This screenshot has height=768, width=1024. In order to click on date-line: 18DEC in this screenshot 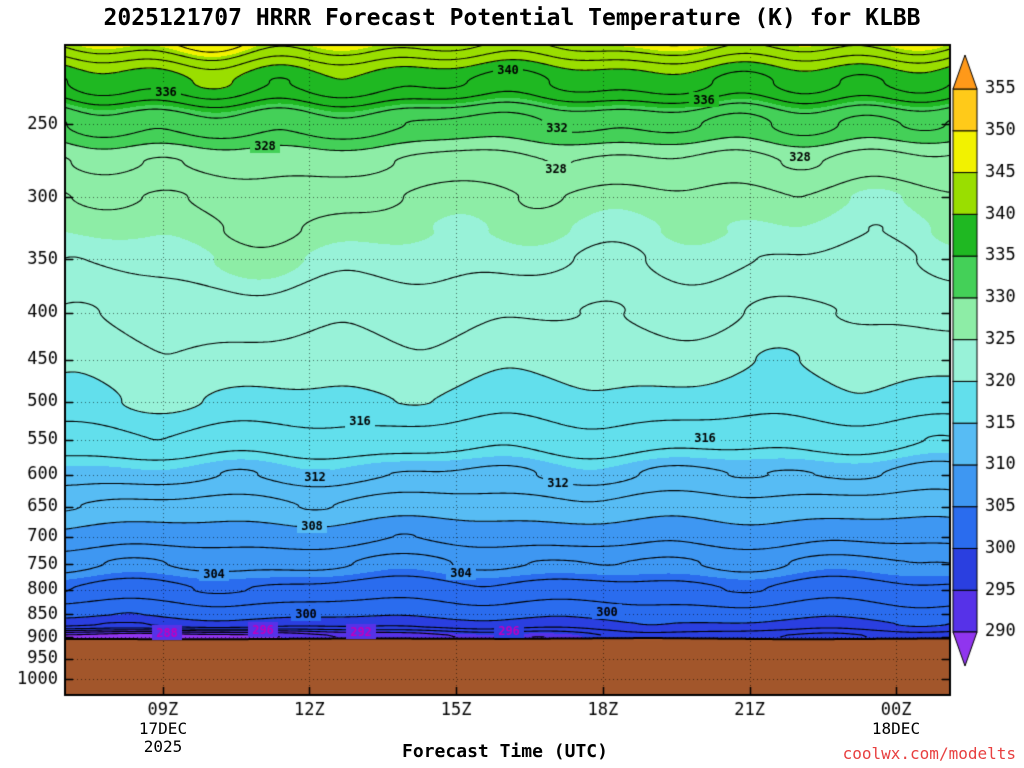, I will do `click(896, 728)`.